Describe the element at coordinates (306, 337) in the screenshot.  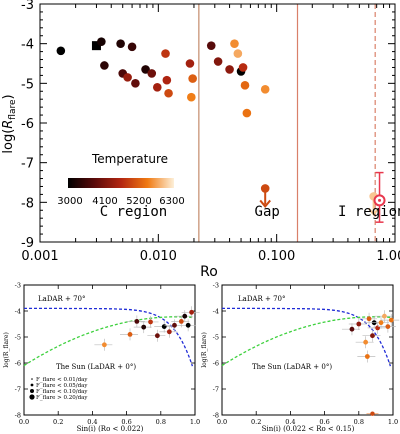
I see `br-curves` at that location.